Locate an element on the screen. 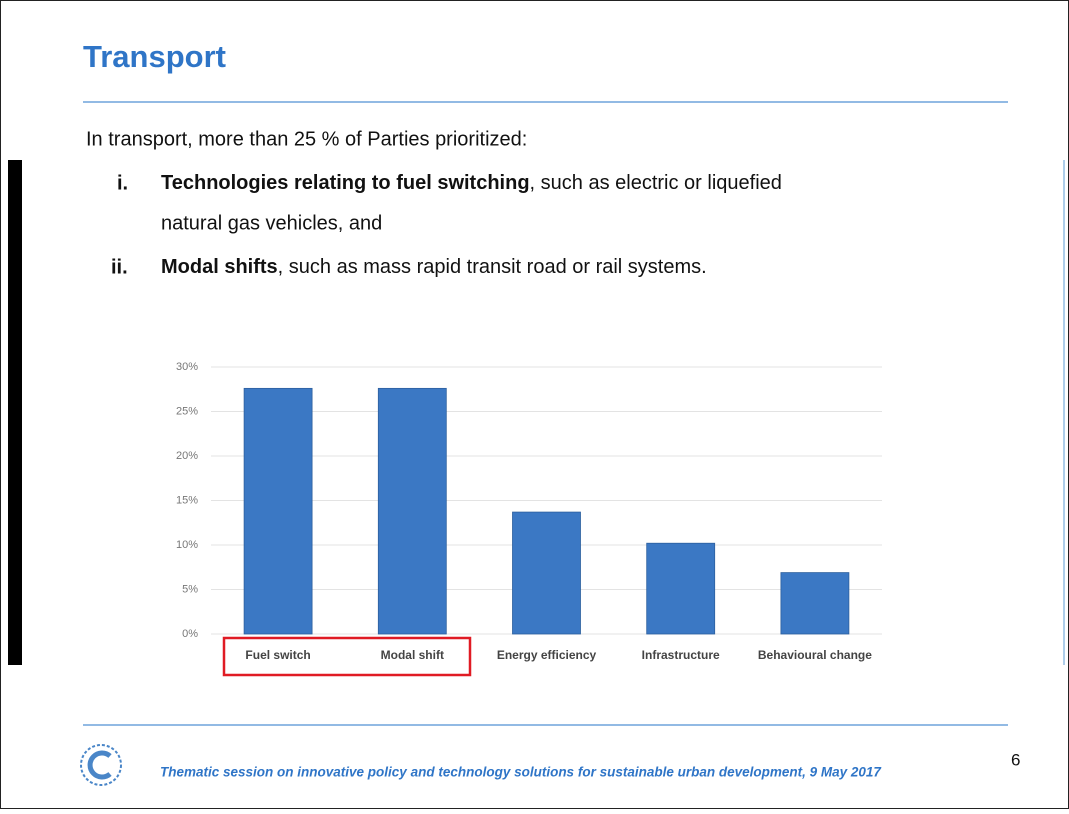 This screenshot has width=1069, height=814. numeral: i. is located at coordinates (122, 183).